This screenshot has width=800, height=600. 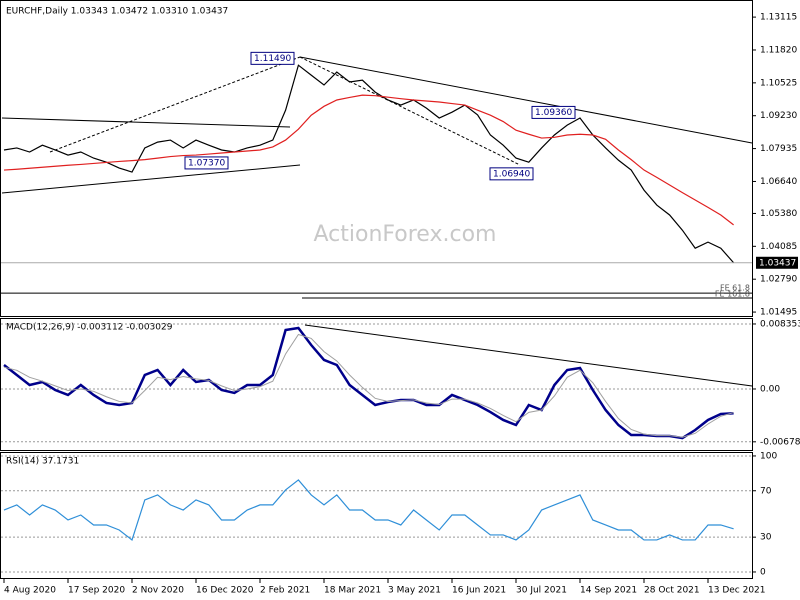 I want to click on series-line, so click(x=368, y=510).